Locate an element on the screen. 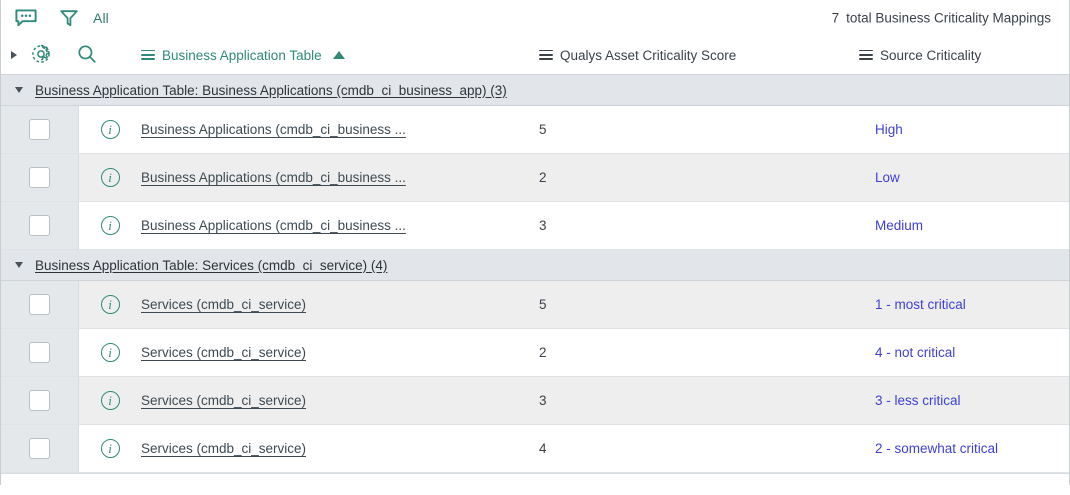  source-criticality-link: 4 - not critical is located at coordinates (915, 352).